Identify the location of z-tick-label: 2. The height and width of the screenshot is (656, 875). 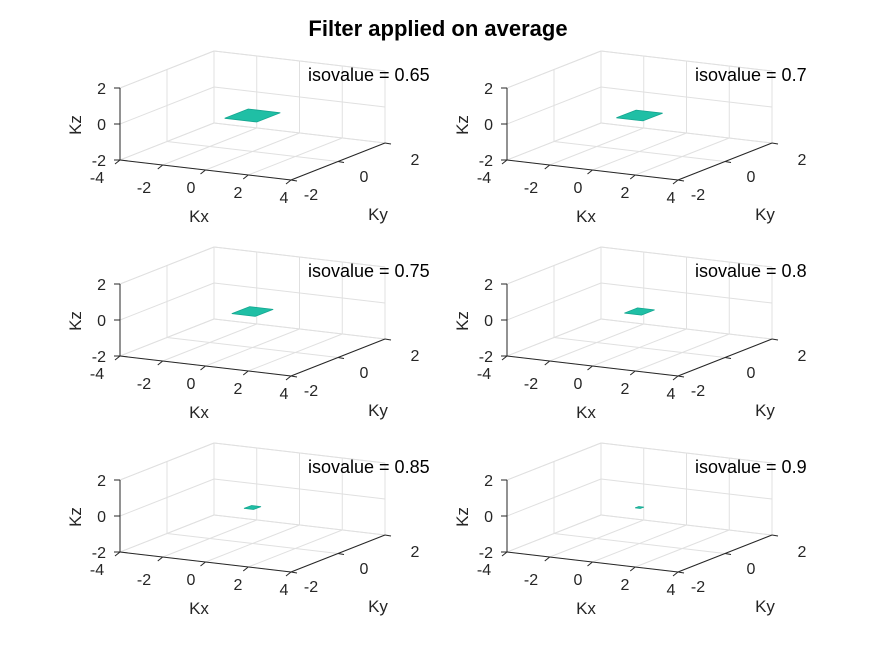
(488, 89).